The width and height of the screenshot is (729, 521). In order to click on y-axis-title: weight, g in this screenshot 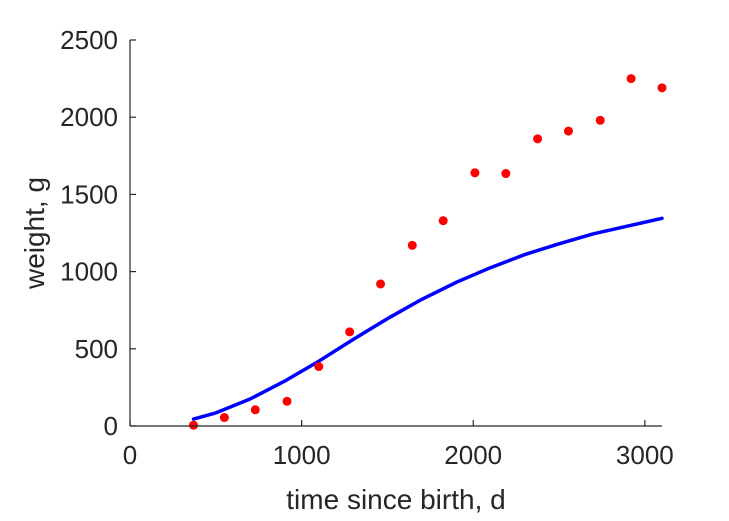, I will do `click(34, 233)`.